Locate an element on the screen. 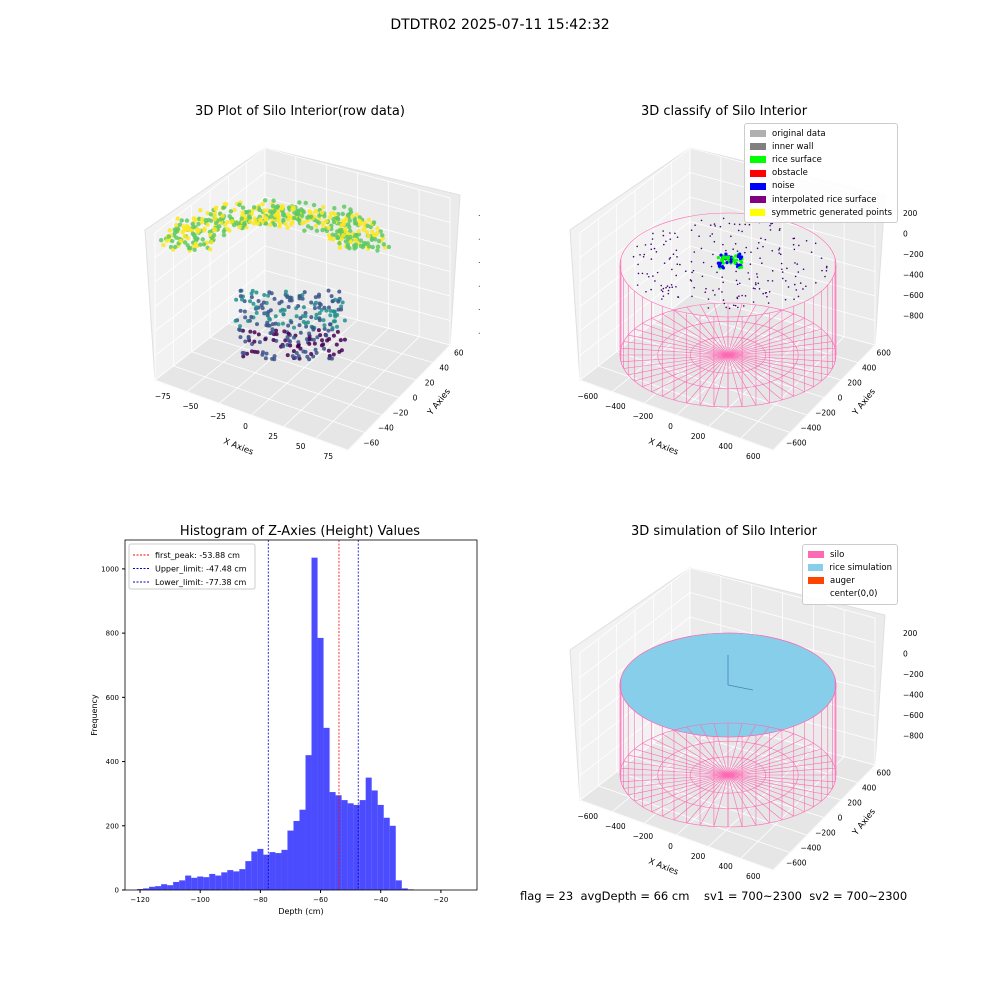  p1-y-axis-label: Y Axies is located at coordinates (439, 403).